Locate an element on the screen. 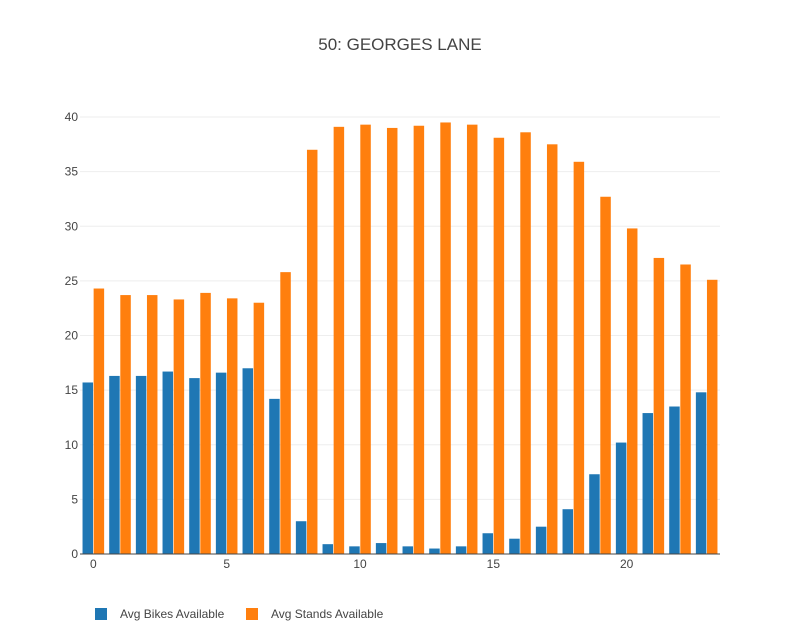  legend-label: Avg Stands Available is located at coordinates (327, 614).